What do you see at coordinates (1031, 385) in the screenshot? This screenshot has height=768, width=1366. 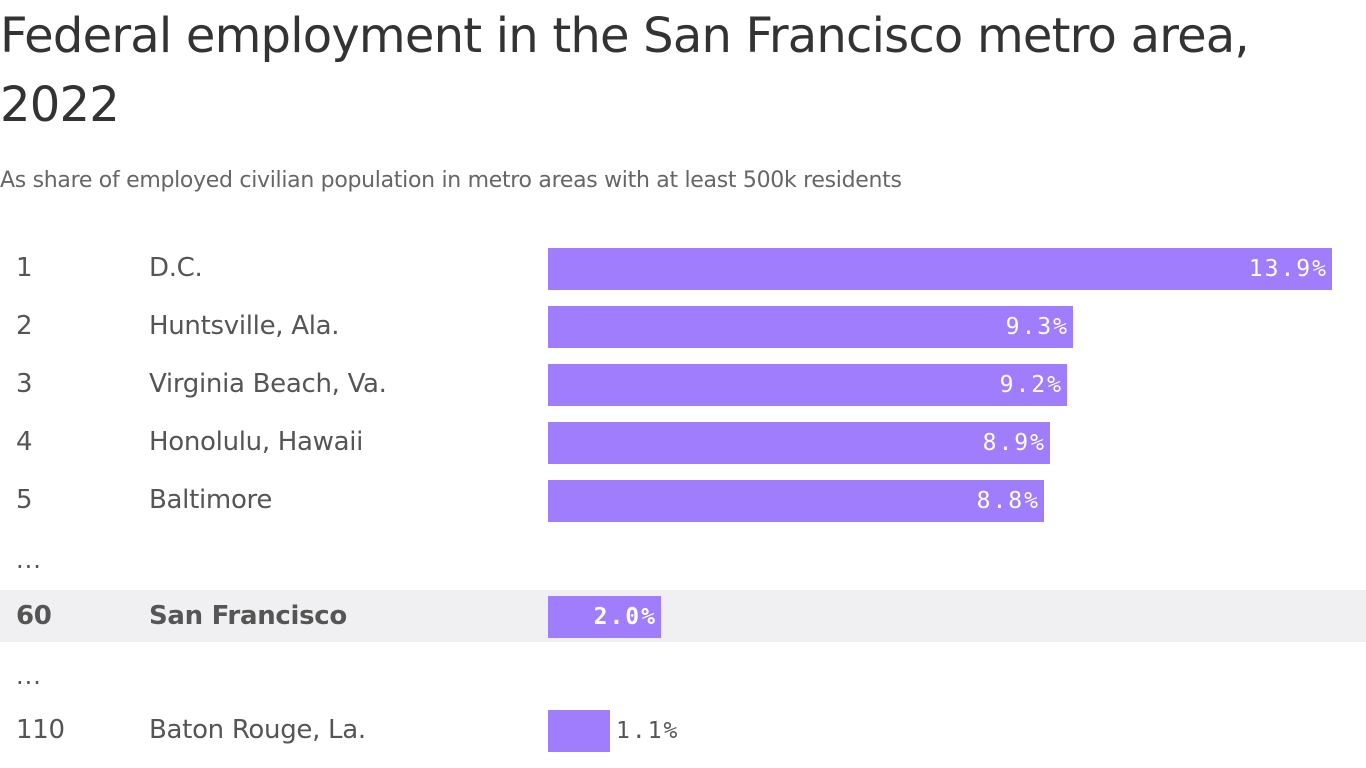 I see `value-label: 9.2%` at bounding box center [1031, 385].